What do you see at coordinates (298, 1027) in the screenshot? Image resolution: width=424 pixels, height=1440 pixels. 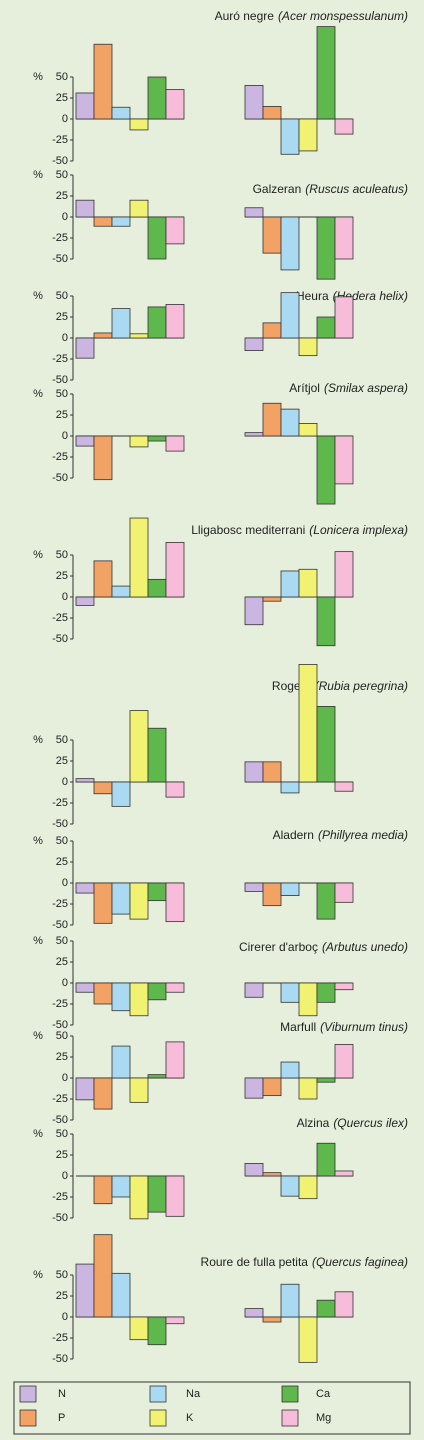 I see `title-name: Marfull` at bounding box center [298, 1027].